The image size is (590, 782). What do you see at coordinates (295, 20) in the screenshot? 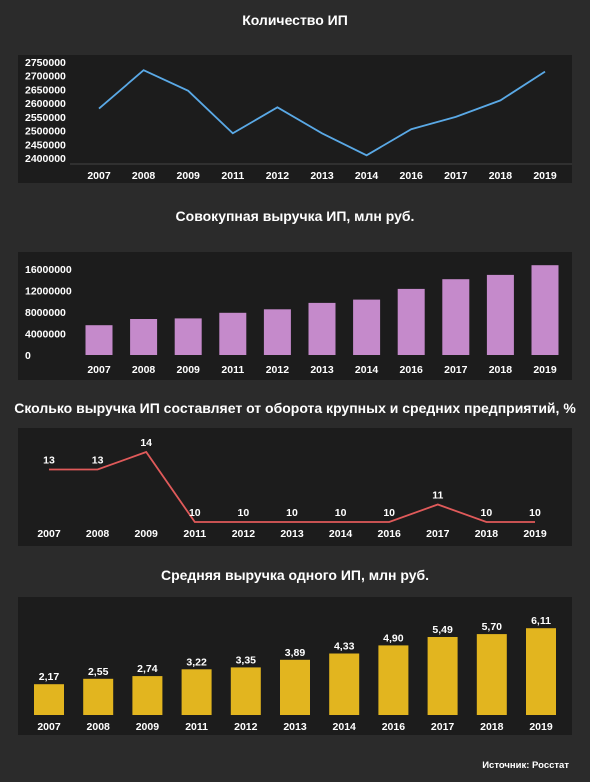
I see `chart1-title: Количество ИП` at bounding box center [295, 20].